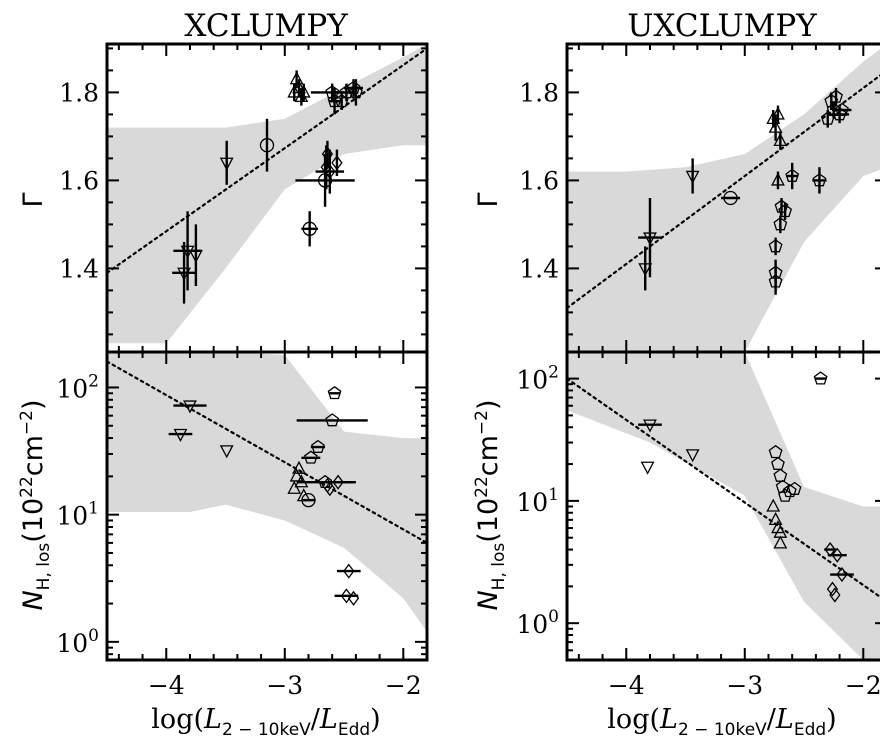  I want to click on ylabel-nh-left-exp2: −2, so click(27, 422).